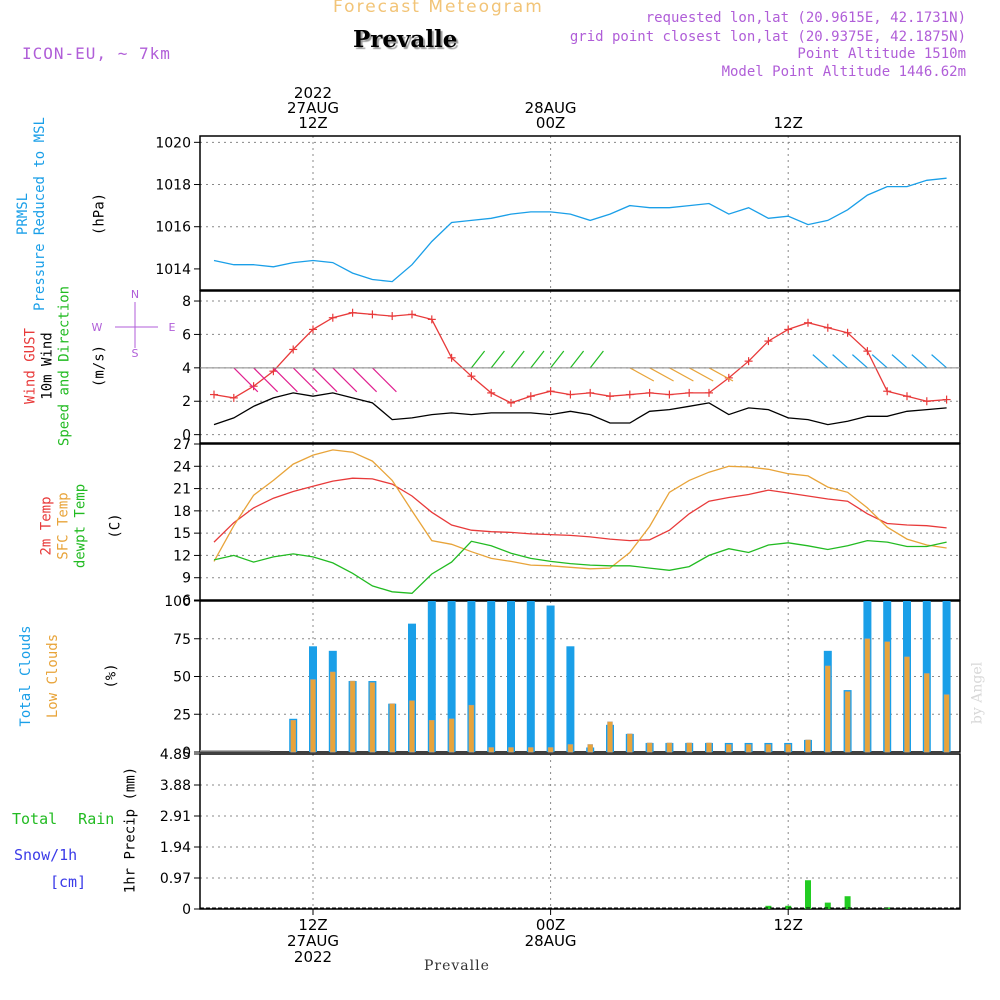  I want to click on y-tick-label: 1.94, so click(175, 848).